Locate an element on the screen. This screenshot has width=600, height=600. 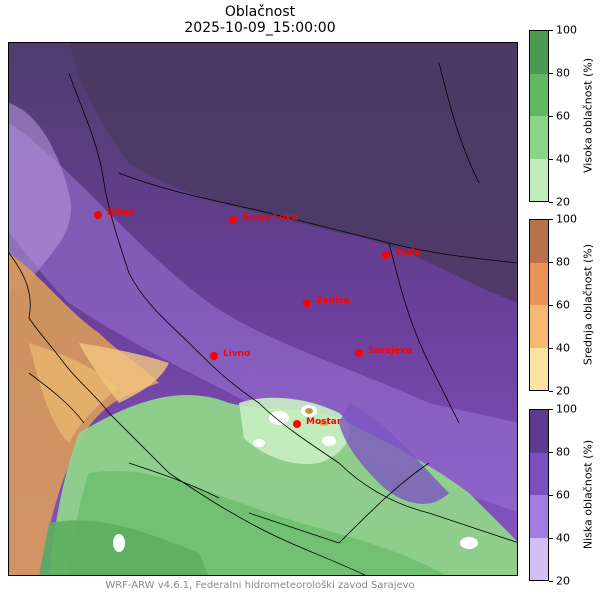
map-title: Oblačnost is located at coordinates (260, 12).